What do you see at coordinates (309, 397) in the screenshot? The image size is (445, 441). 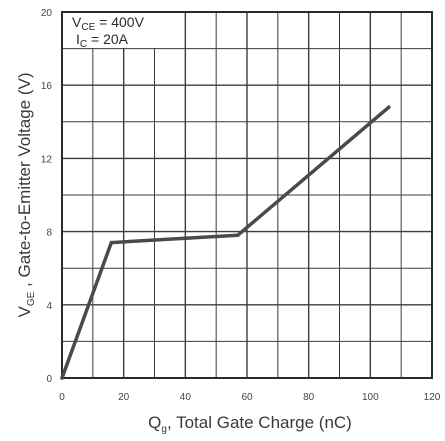 I see `x-tick-label: 80` at bounding box center [309, 397].